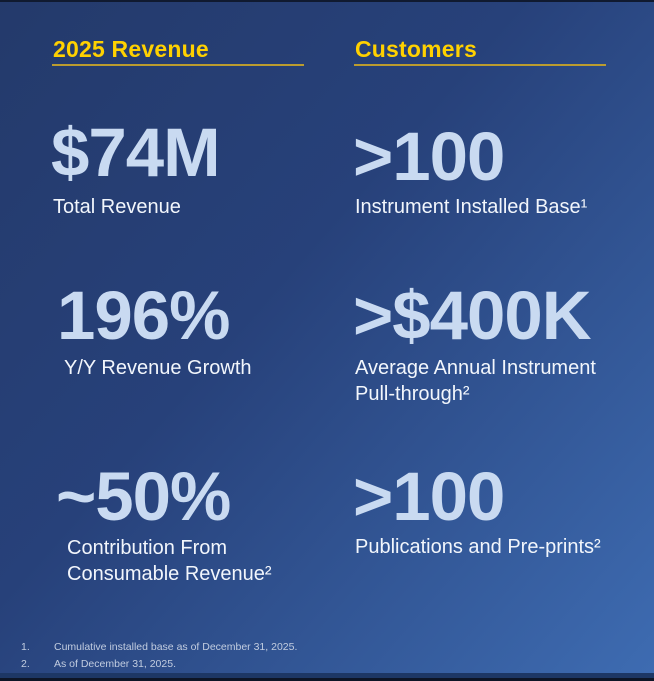 The image size is (654, 681). I want to click on stat-publications-label: Publications and Pre-prints², so click(478, 547).